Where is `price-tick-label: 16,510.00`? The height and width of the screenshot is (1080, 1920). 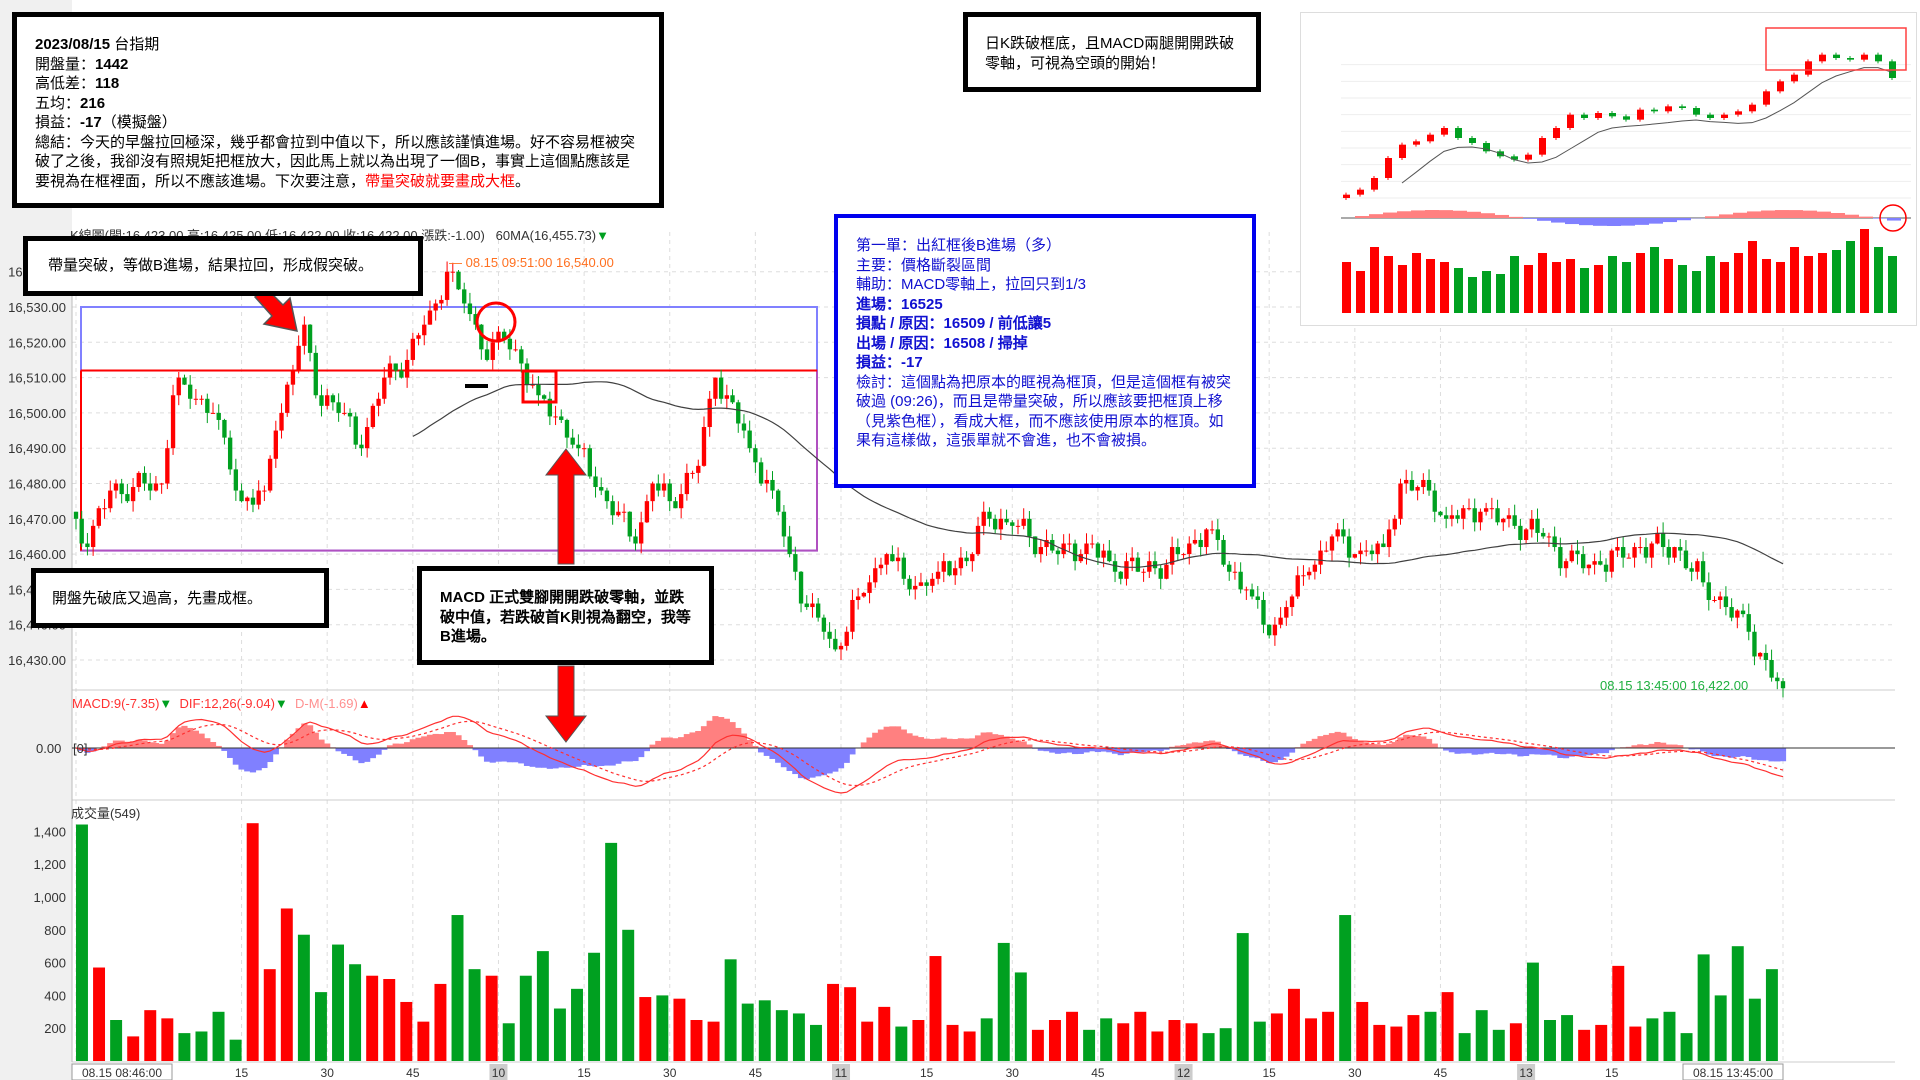
price-tick-label: 16,510.00 is located at coordinates (37, 378).